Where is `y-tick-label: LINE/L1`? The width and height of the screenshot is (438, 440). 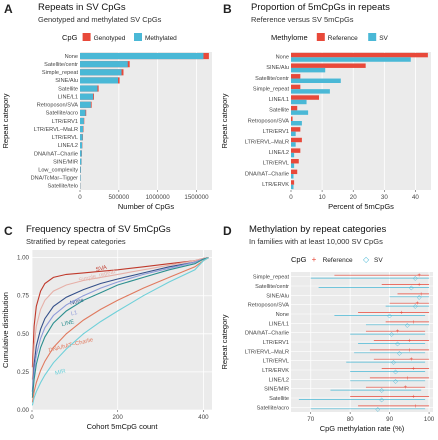
y-tick-label: LINE/L1 is located at coordinates (279, 100).